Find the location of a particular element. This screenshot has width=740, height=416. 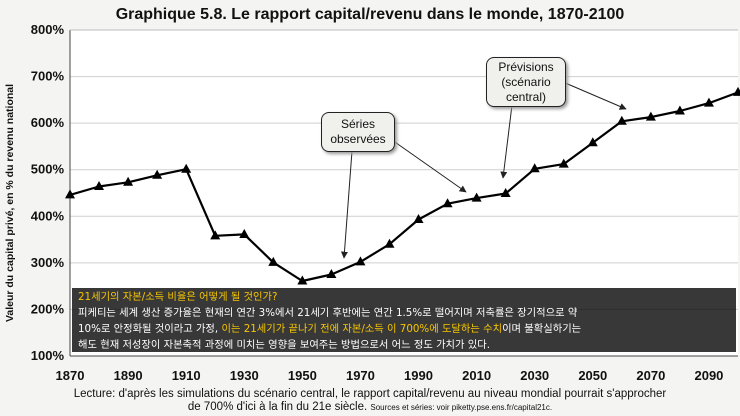

annotation-observed-line1: Séries is located at coordinates (357, 124).